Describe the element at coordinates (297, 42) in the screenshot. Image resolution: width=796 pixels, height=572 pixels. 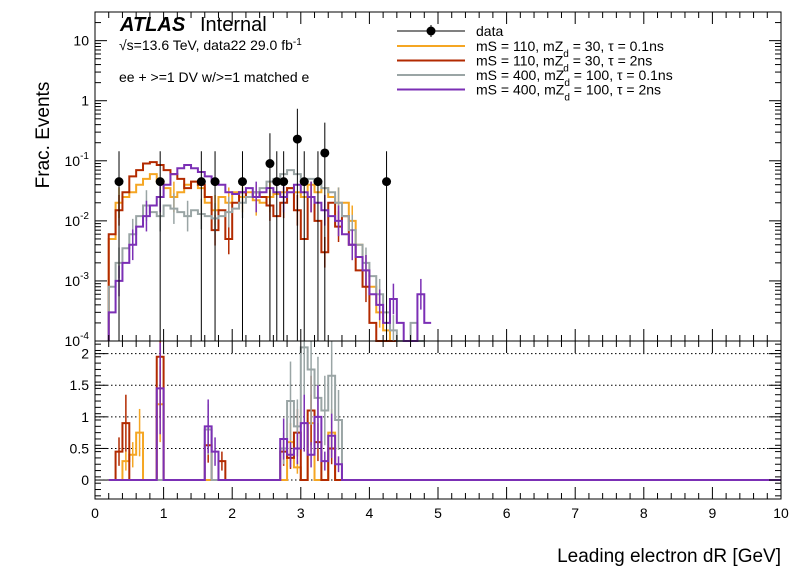
I see `energy-lumi-sup: -1` at that location.